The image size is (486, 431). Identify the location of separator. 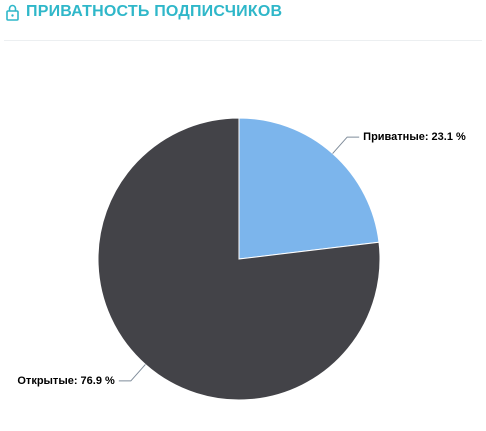
(243, 40).